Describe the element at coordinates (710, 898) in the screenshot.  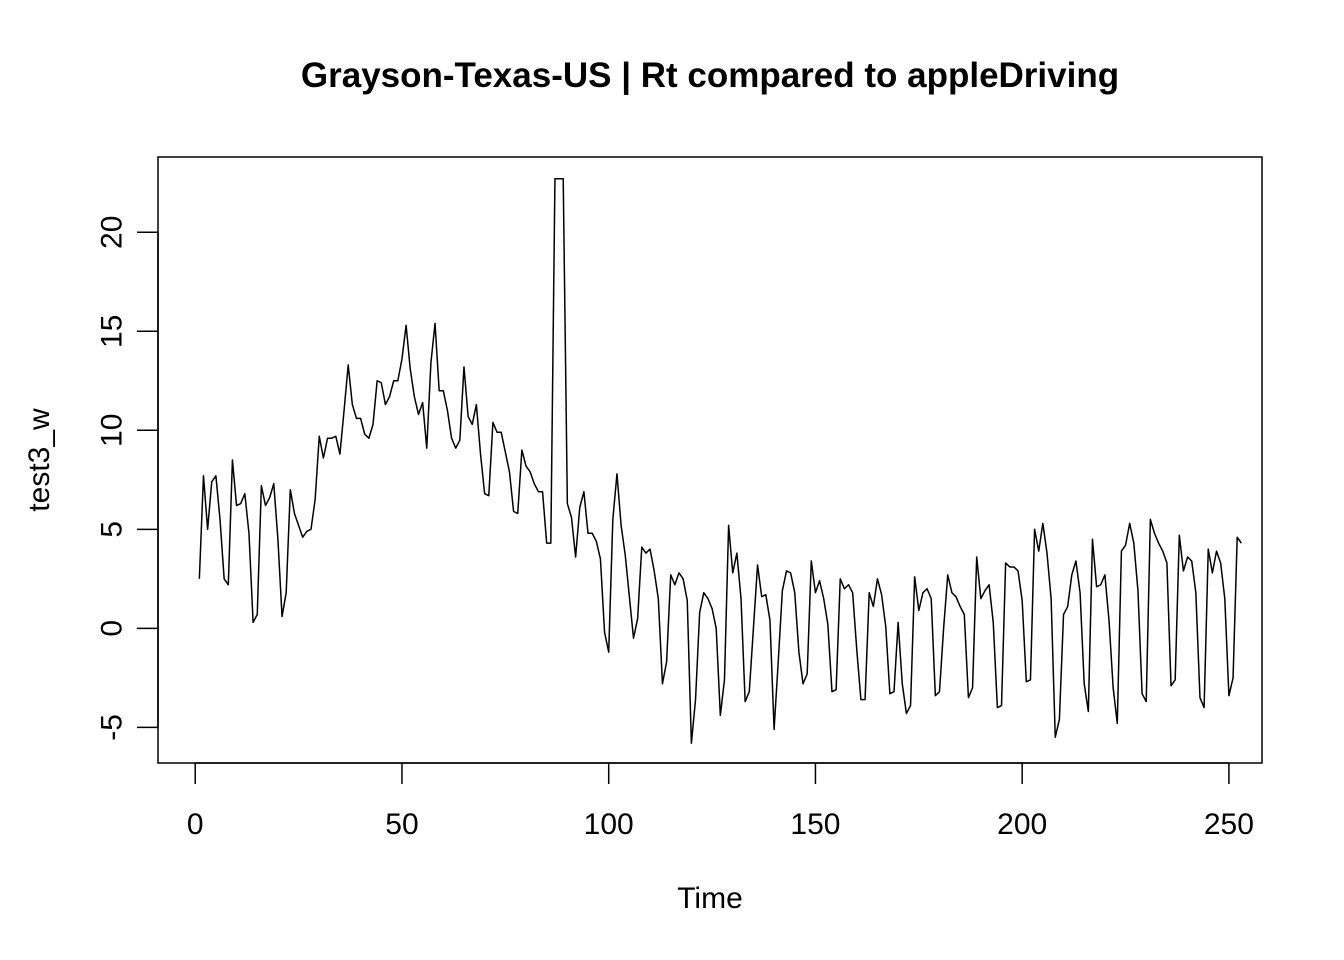
I see `x-axis-title: Time` at that location.